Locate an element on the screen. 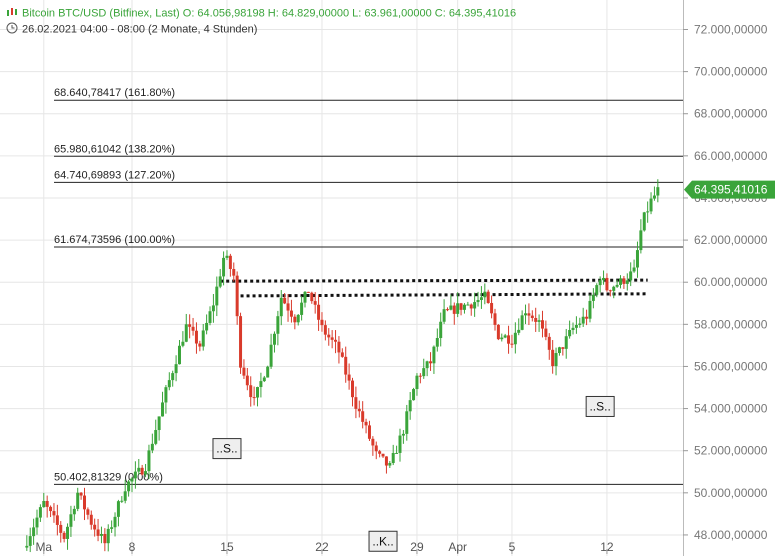  x-tick-label: 29 is located at coordinates (417, 547).